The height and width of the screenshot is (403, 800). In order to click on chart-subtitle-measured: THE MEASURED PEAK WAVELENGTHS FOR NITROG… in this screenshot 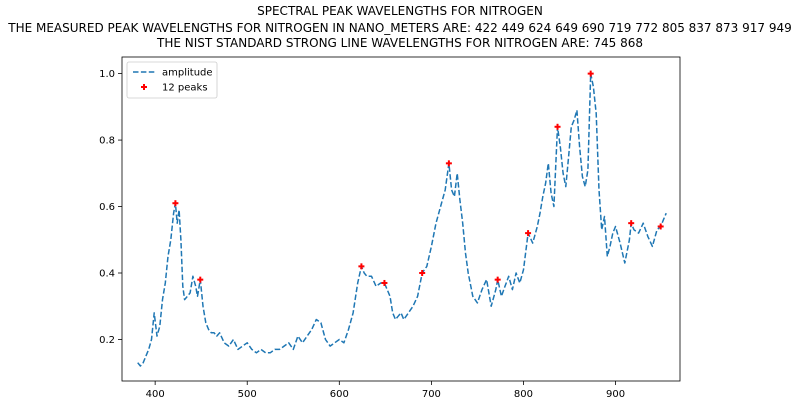, I will do `click(400, 28)`.